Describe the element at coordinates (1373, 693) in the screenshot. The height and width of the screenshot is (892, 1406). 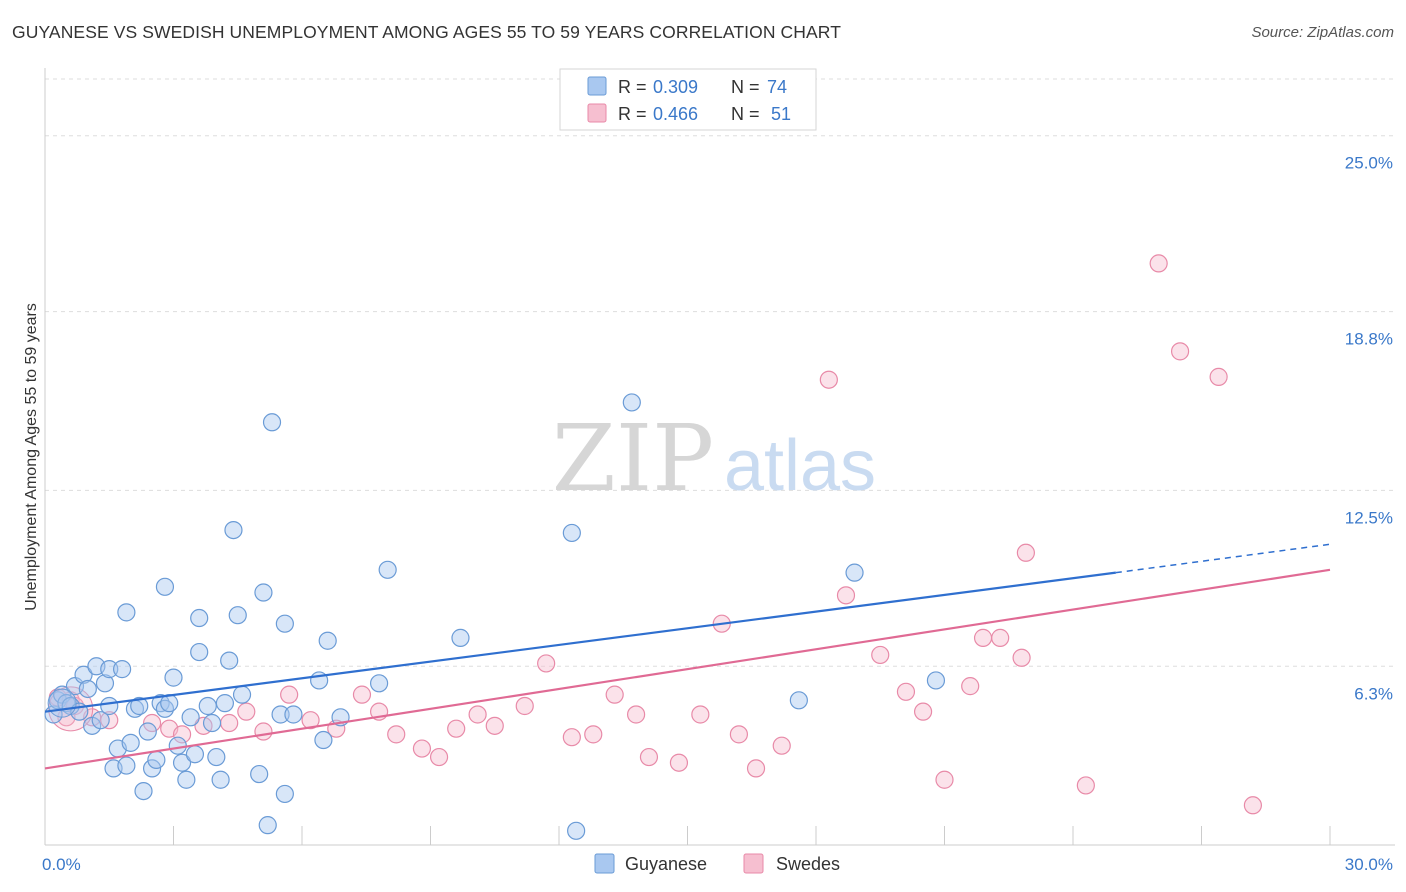
I see `y-tick-label: 6.3%` at that location.